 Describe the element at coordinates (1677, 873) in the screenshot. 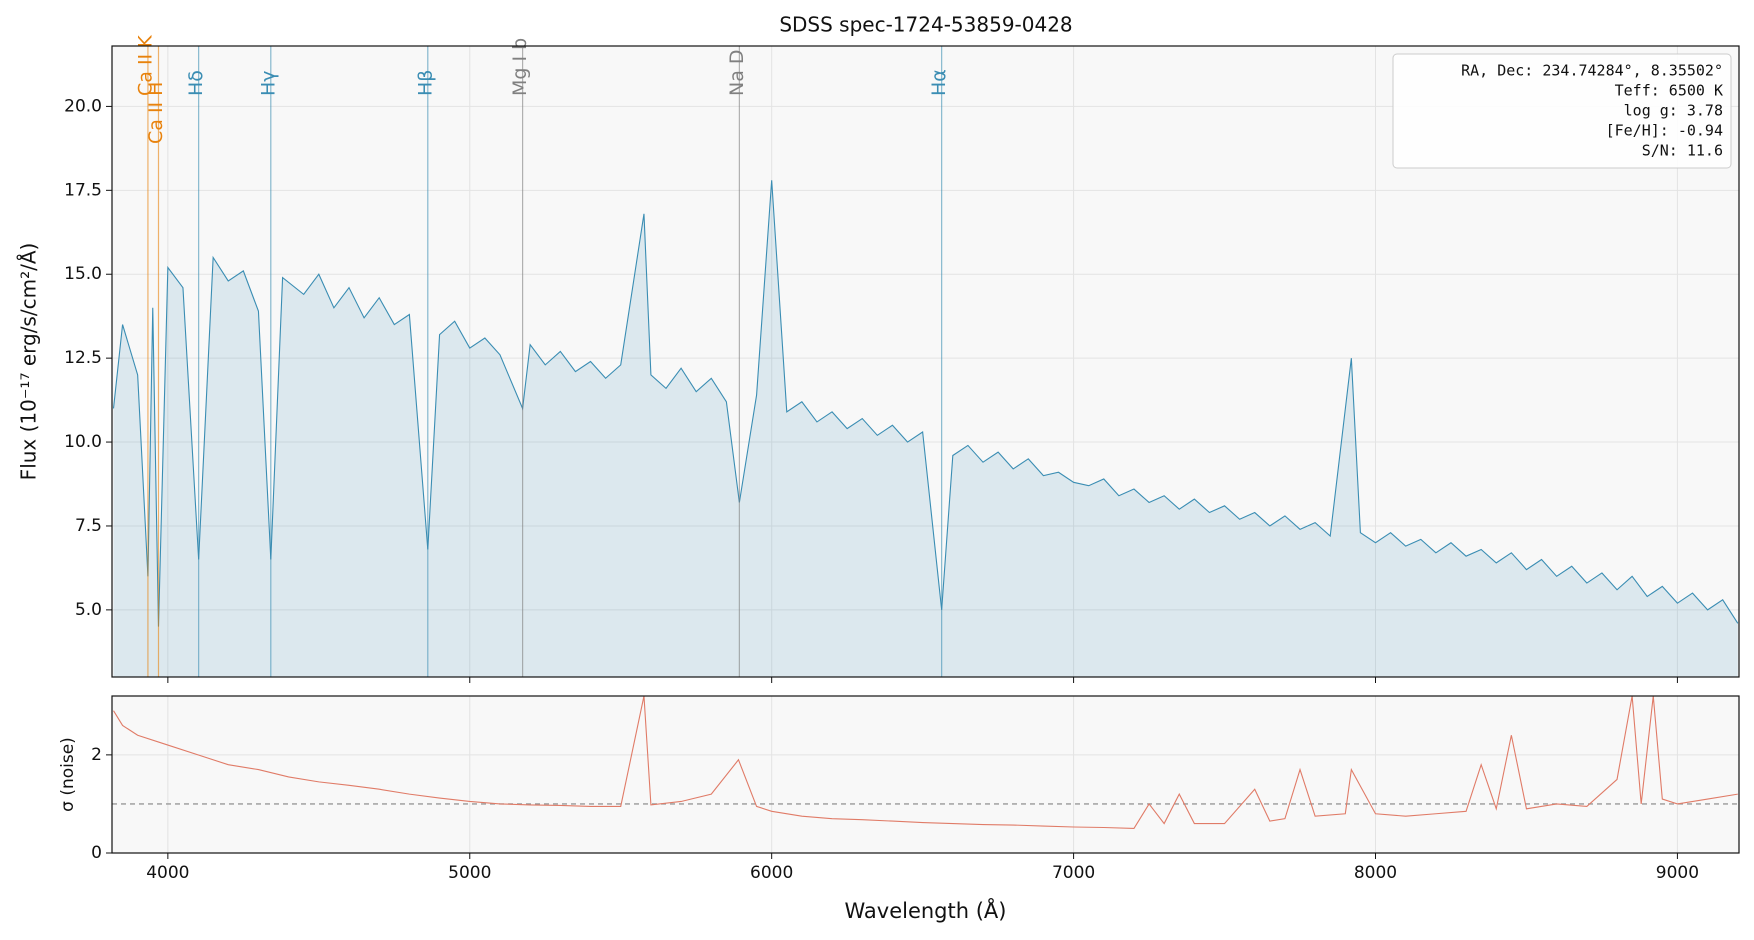

I see `x-tick-label: 9000` at that location.